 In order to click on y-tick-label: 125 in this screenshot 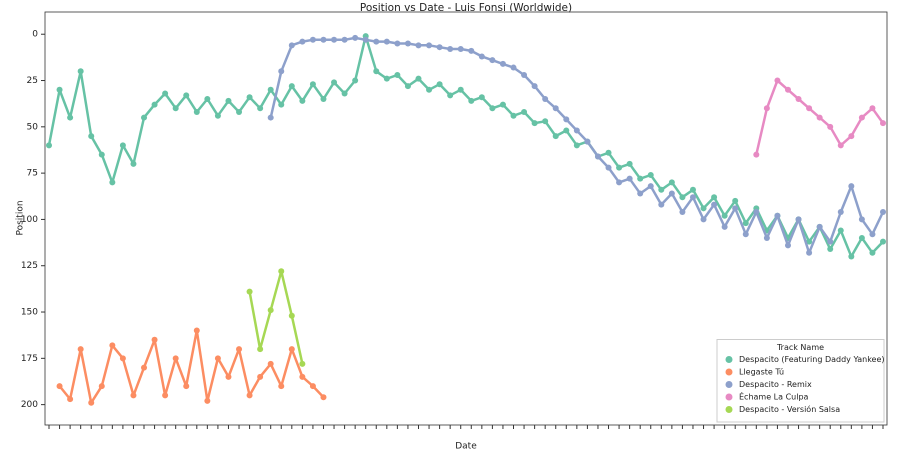, I will do `click(29, 266)`.